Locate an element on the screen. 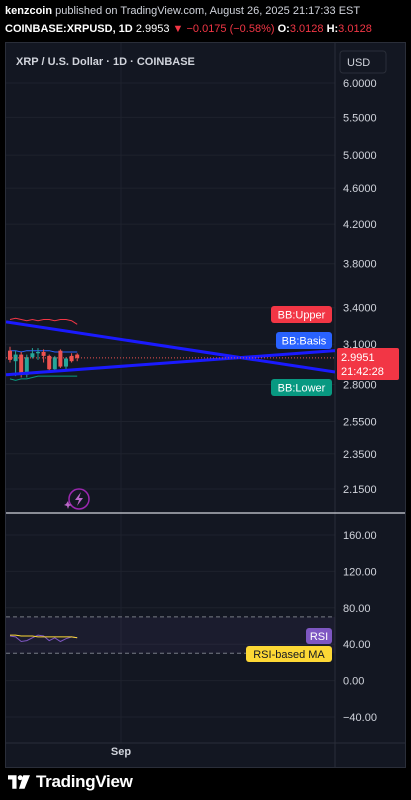 The width and height of the screenshot is (411, 800). chart-title: XRP / U.S. Dollar · 1D · COINBASE is located at coordinates (105, 62).